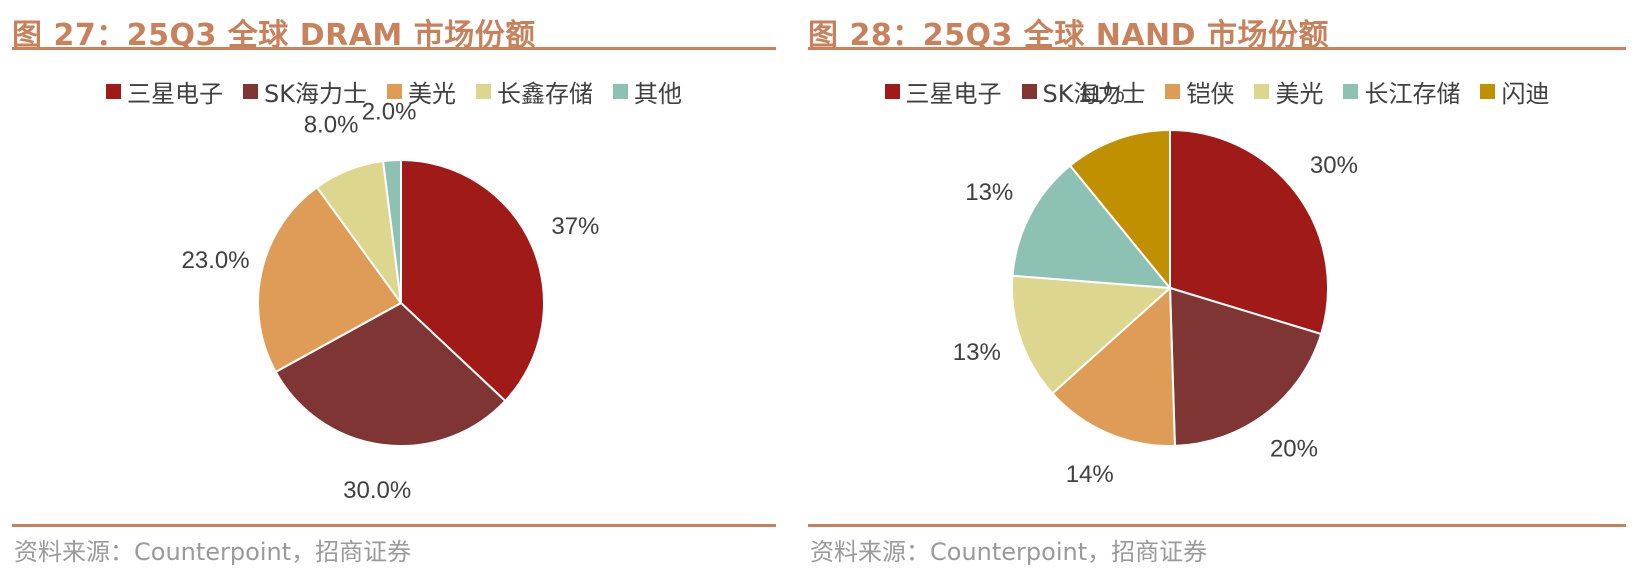 Image resolution: width=1638 pixels, height=568 pixels. Describe the element at coordinates (1101, 94) in the screenshot. I see `data-label: 11%` at that location.